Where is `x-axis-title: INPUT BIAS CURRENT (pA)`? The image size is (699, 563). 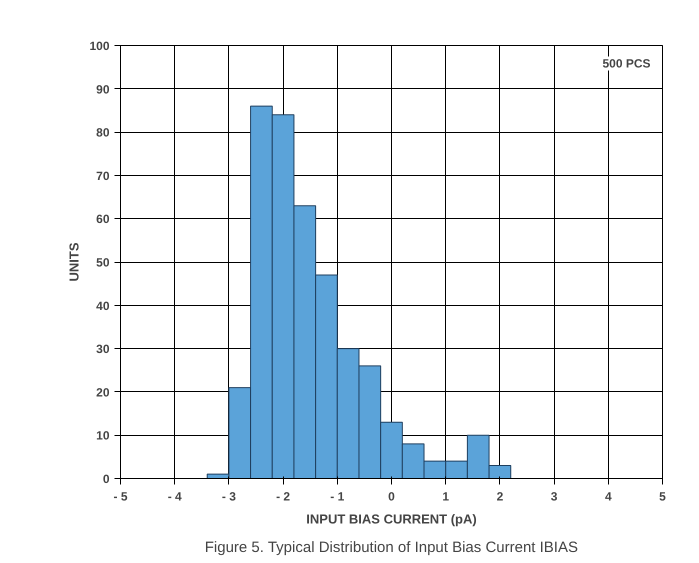
x-axis-title: INPUT BIAS CURRENT (pA) is located at coordinates (391, 519).